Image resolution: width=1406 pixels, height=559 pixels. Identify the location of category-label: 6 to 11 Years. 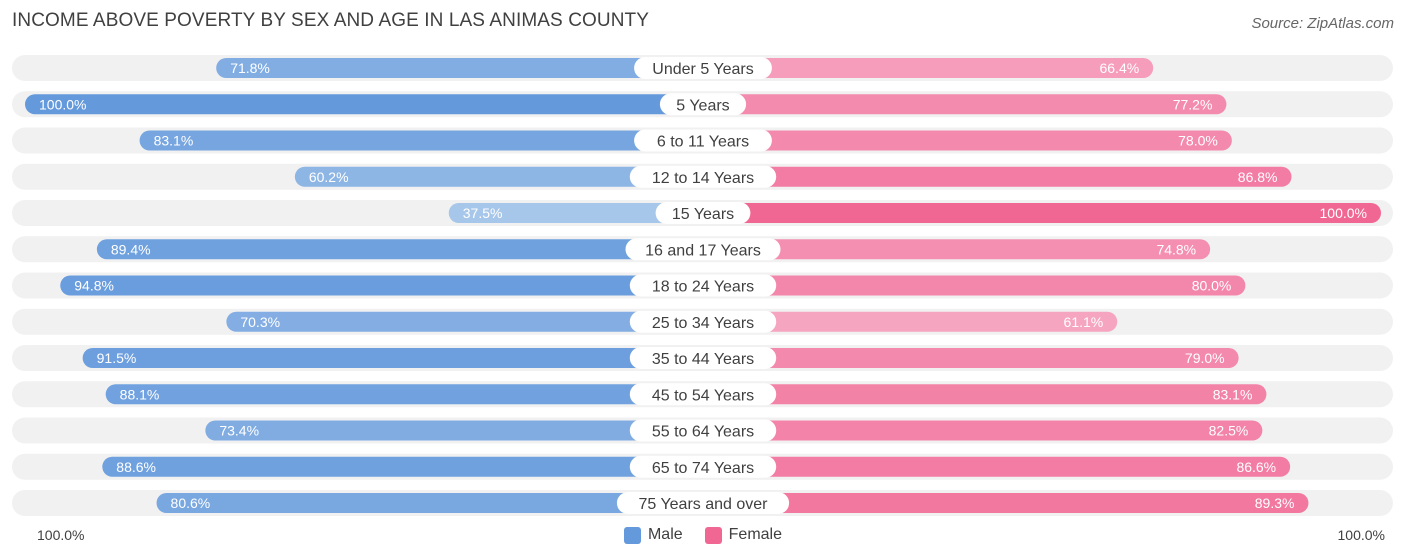
(703, 142).